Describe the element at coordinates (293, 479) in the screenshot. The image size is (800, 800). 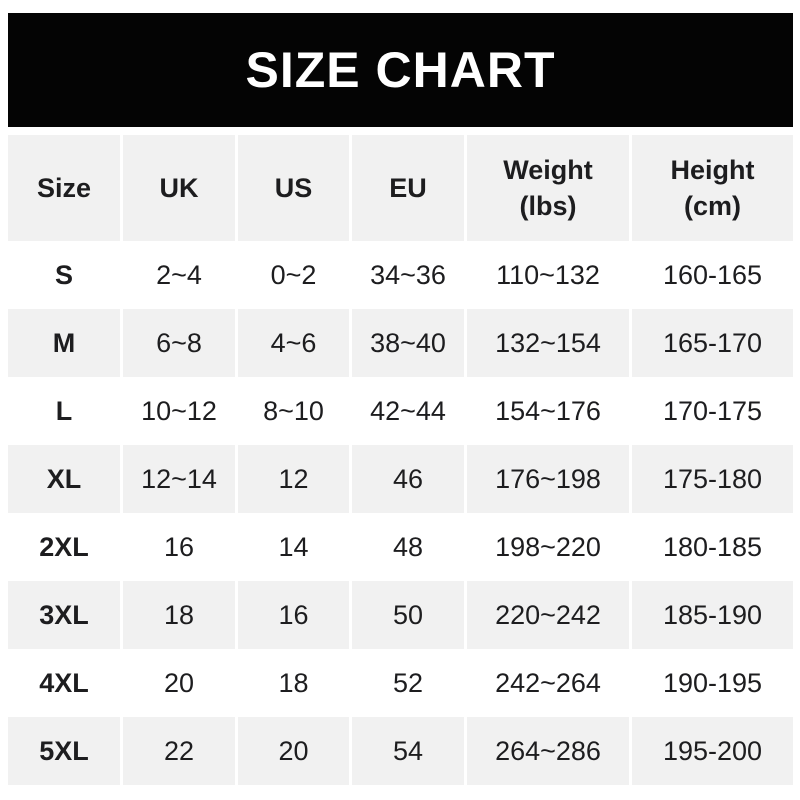
I see `us-cell: 12` at that location.